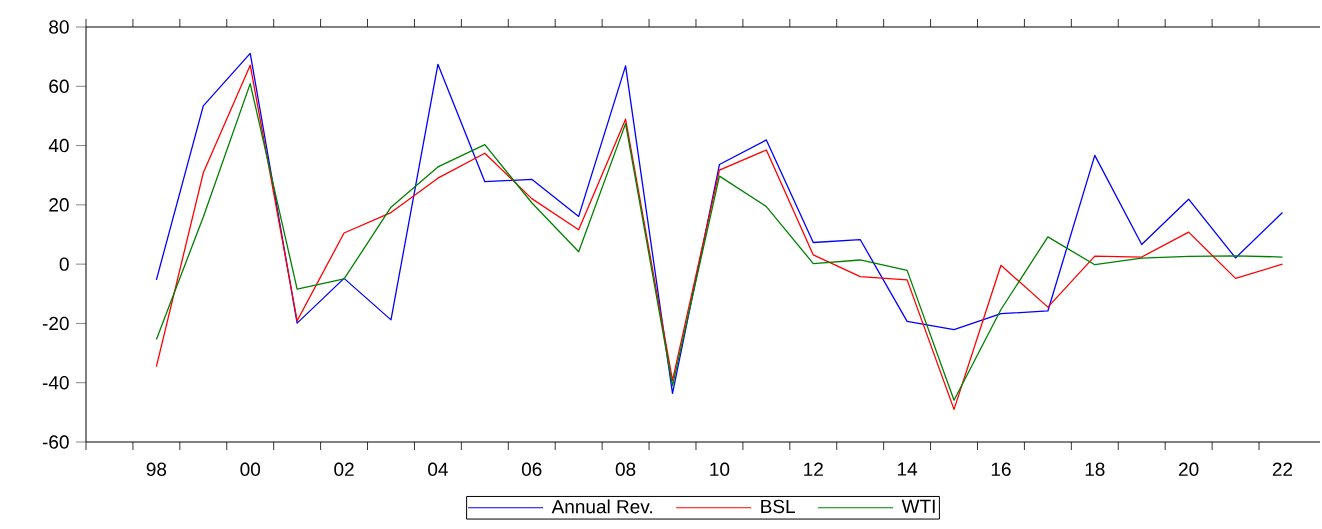 The image size is (1322, 529). What do you see at coordinates (59, 27) in the screenshot?
I see `y-tick-label: 80` at bounding box center [59, 27].